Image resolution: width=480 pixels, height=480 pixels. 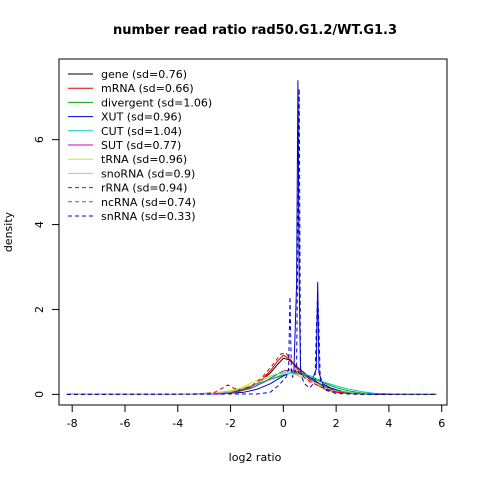 What do you see at coordinates (148, 202) in the screenshot?
I see `legend-label: ncRNA (sd=0.74)` at bounding box center [148, 202].